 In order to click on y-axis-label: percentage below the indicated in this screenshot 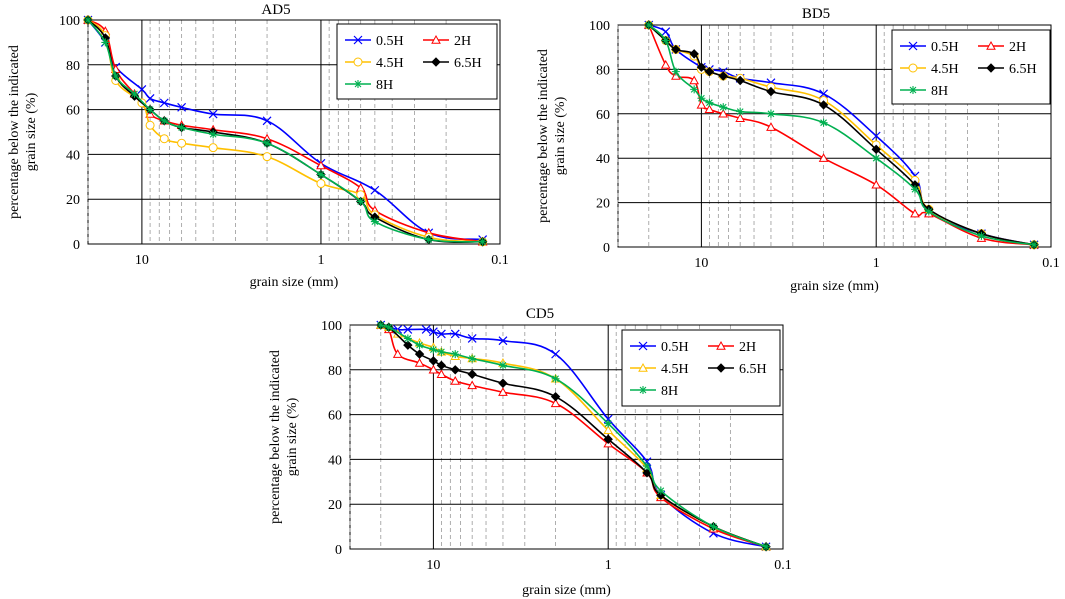, I will do `click(275, 437)`.